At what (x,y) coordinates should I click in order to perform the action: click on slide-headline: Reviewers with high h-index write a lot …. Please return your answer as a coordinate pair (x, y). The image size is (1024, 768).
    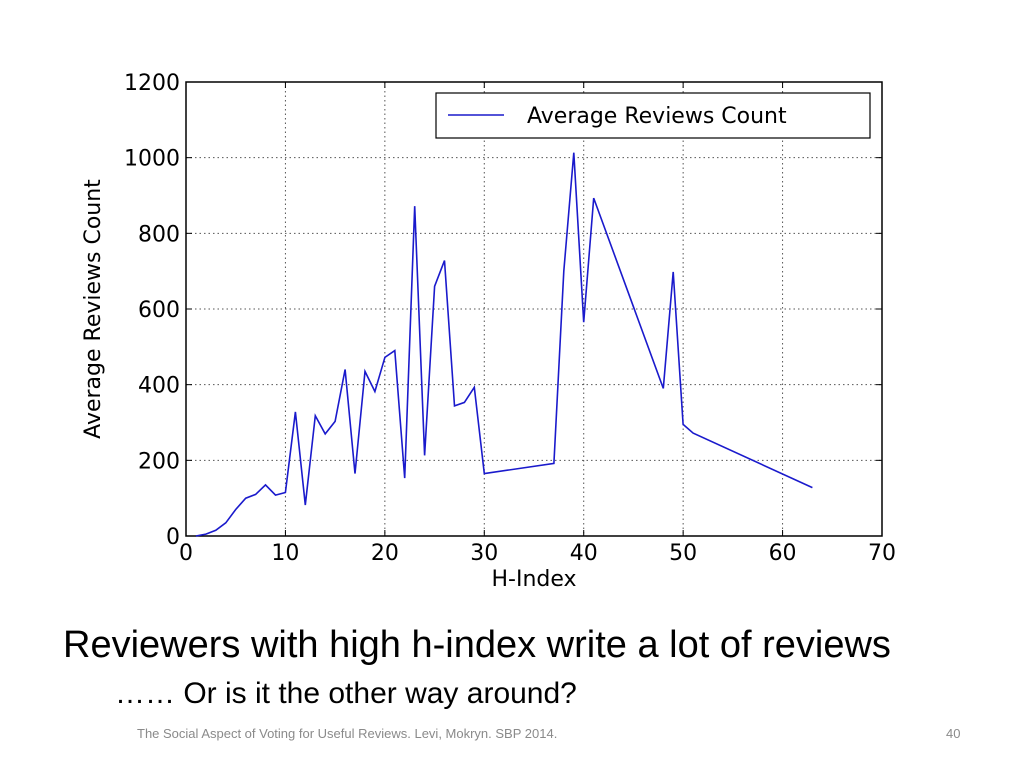
    Looking at the image, I should click on (477, 645).